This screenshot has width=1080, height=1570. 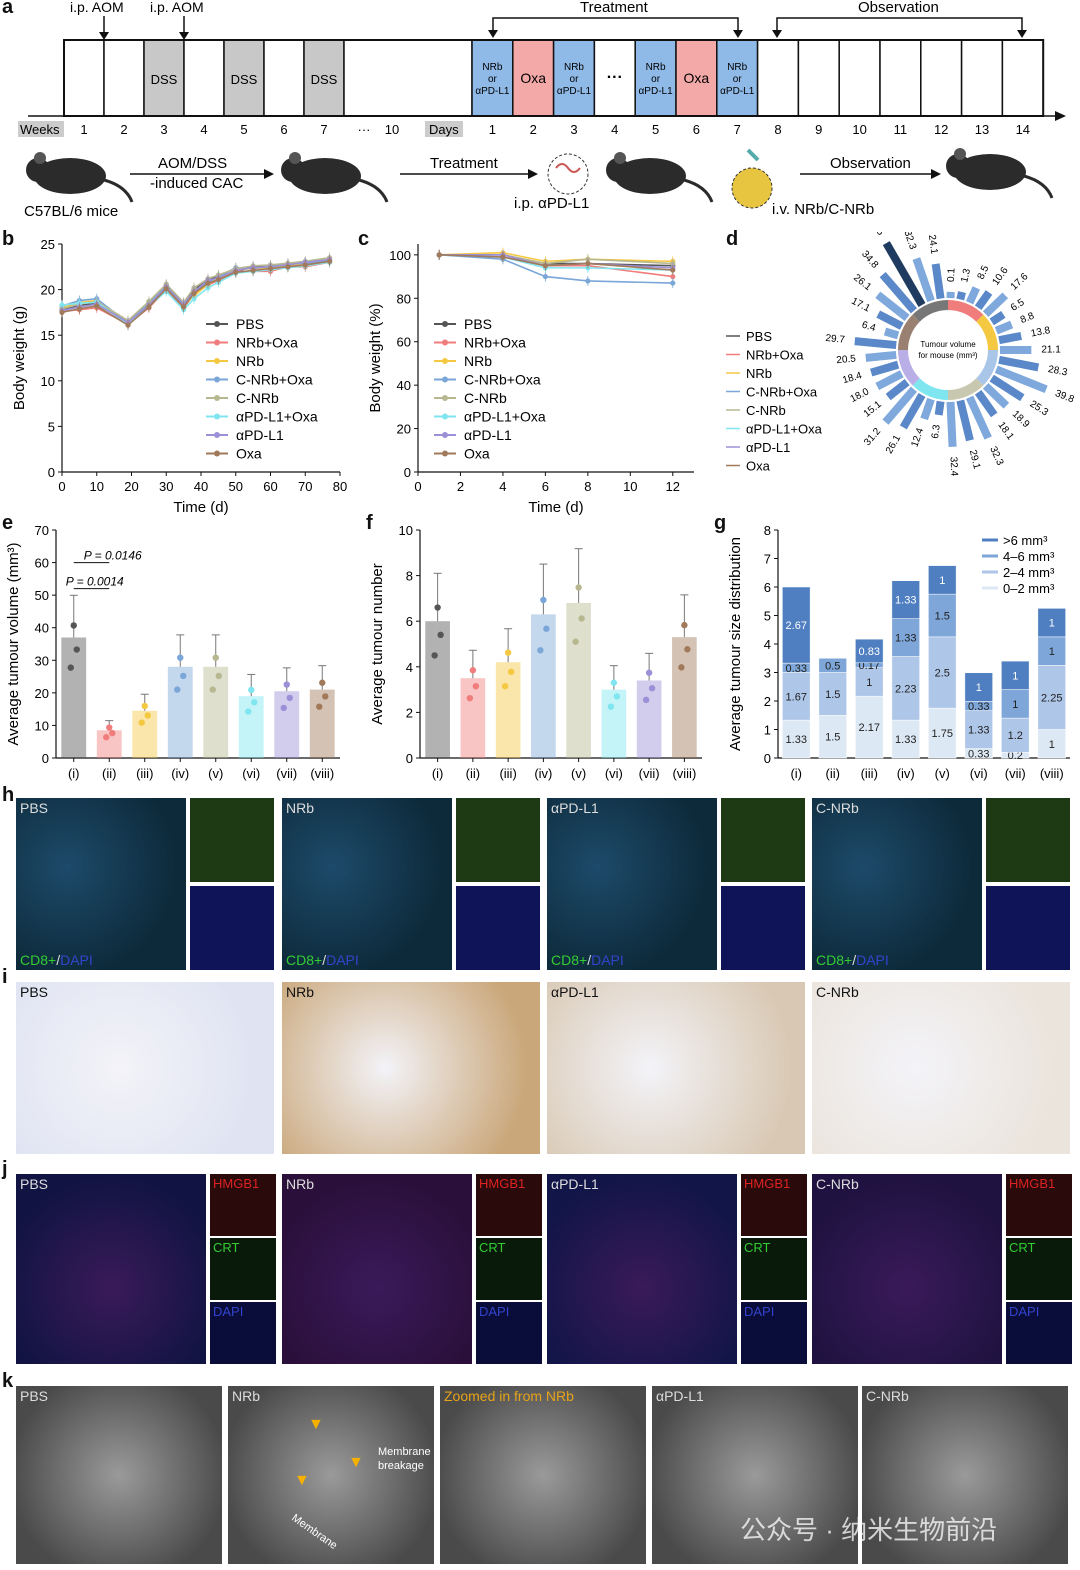 What do you see at coordinates (144, 773) in the screenshot?
I see `x-tick-label: (iii)` at bounding box center [144, 773].